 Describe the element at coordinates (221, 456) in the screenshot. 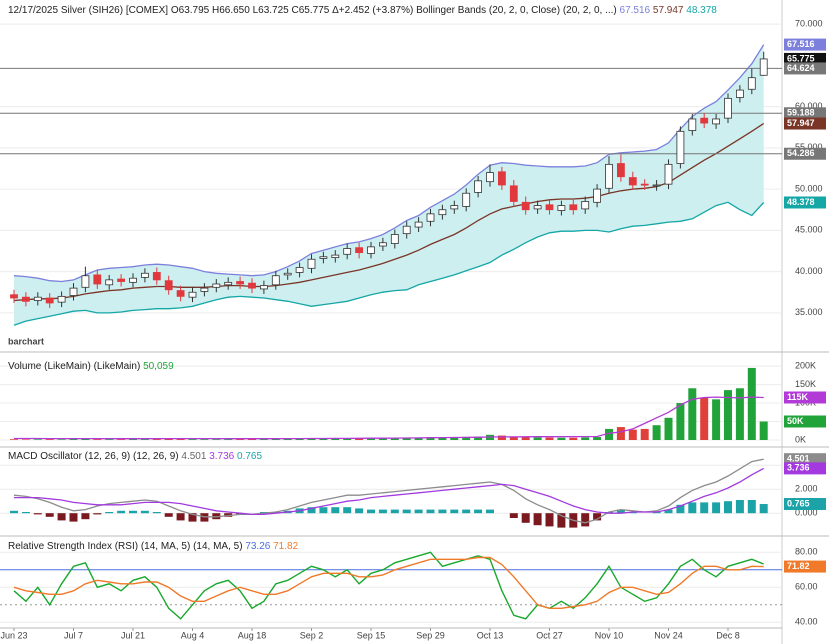

I see `legend-item: 3.736` at that location.